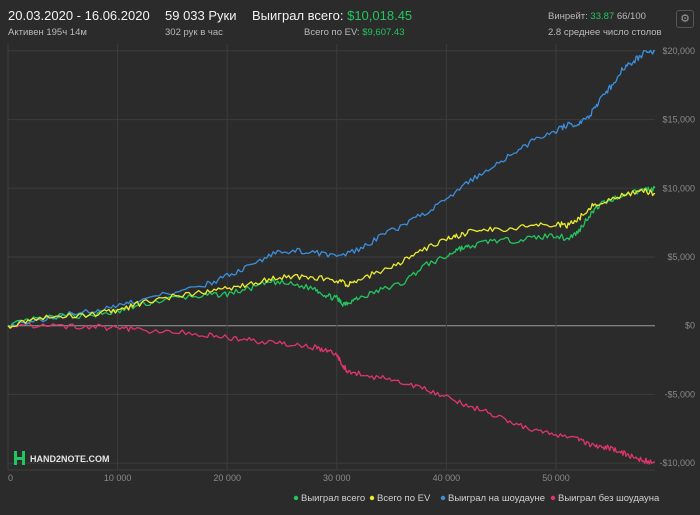  I want to click on y-tick-label-6: -$10,000, so click(677, 463).